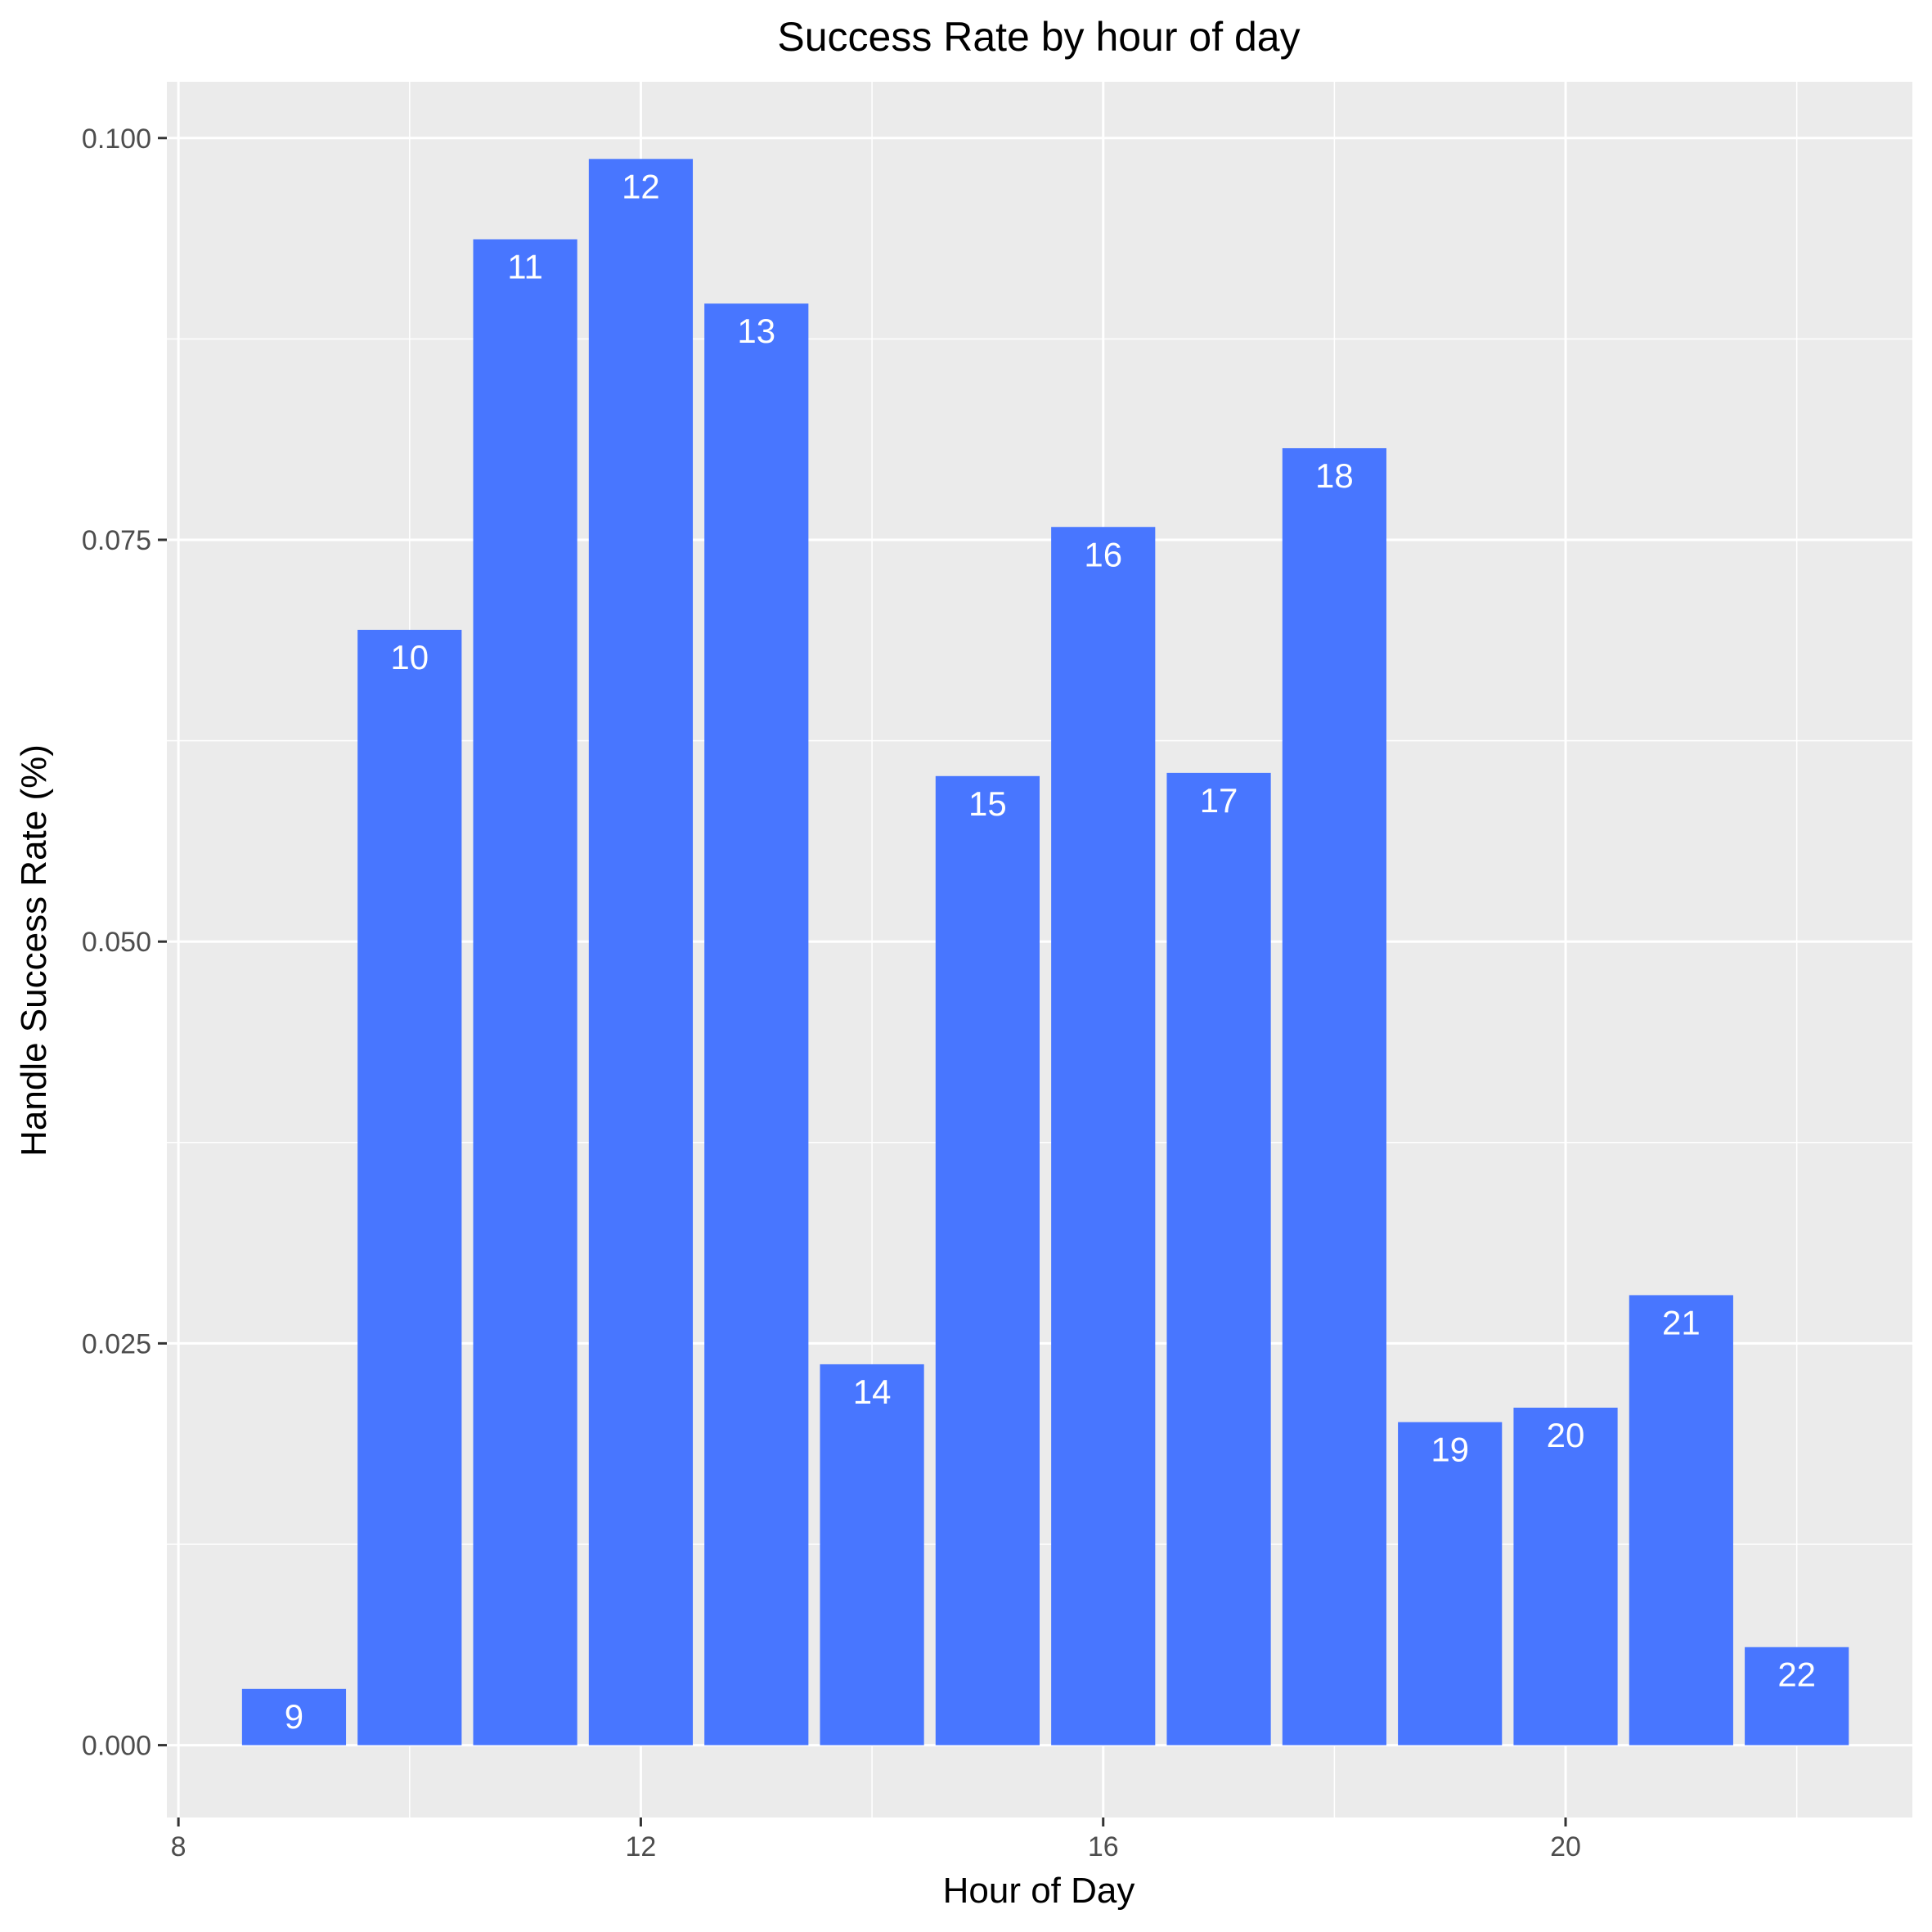 Image resolution: width=1932 pixels, height=1932 pixels. What do you see at coordinates (1219, 800) in the screenshot?
I see `bar-label-hour-17: 17` at bounding box center [1219, 800].